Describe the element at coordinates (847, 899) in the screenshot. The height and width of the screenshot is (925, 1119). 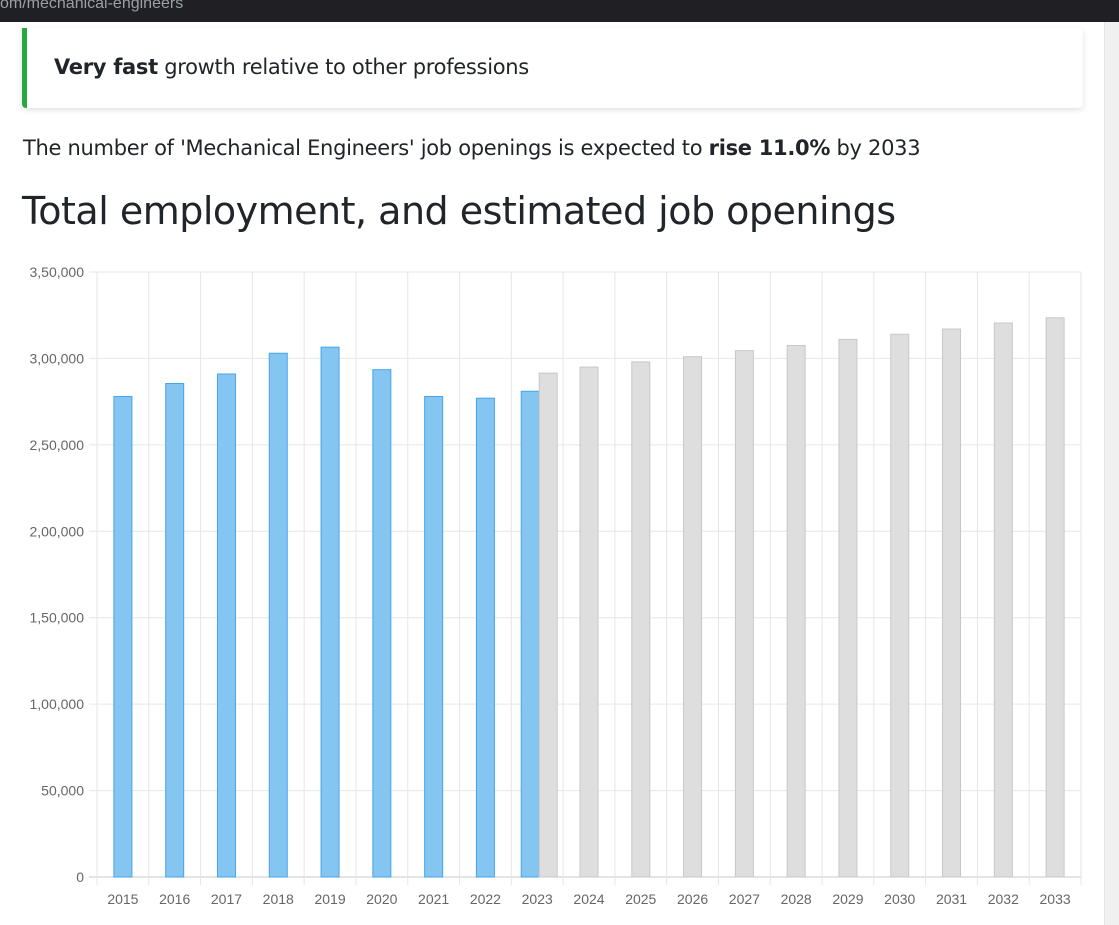
I see `x-tick-label: 2029` at that location.